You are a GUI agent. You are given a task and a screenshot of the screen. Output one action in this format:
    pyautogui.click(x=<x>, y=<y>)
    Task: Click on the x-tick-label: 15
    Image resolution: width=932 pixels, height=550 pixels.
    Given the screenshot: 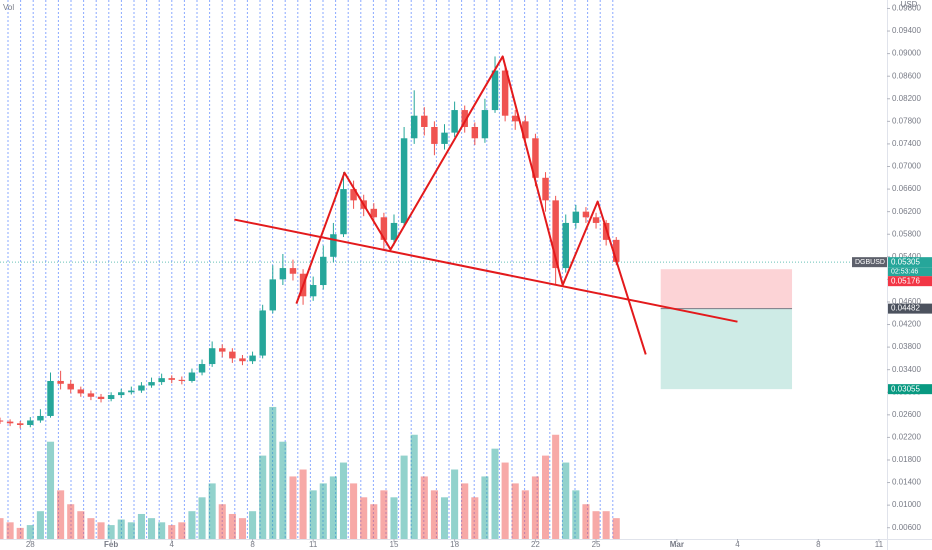 What is the action you would take?
    pyautogui.click(x=394, y=544)
    